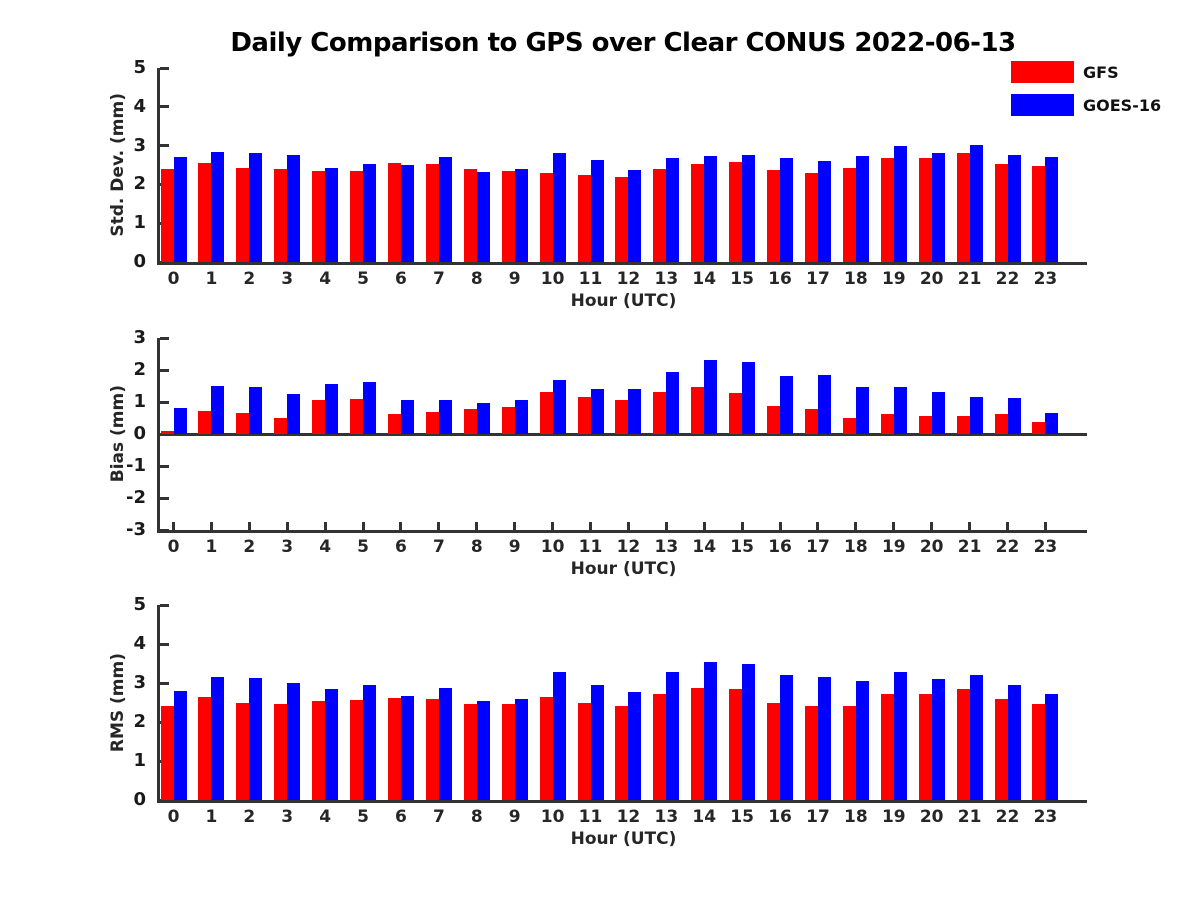 Image resolution: width=1200 pixels, height=900 pixels. What do you see at coordinates (780, 547) in the screenshot?
I see `x-tick-label: 16` at bounding box center [780, 547].